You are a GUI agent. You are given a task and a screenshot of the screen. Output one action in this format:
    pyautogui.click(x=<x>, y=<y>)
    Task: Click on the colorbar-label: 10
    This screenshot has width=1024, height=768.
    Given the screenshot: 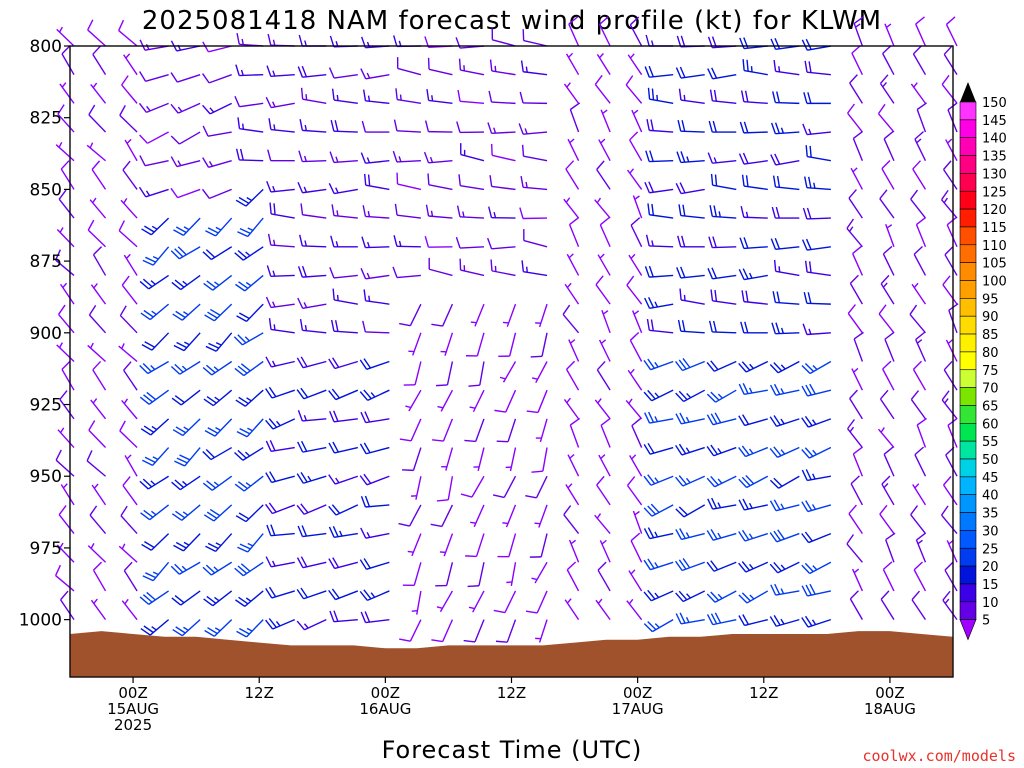 What is the action you would take?
    pyautogui.click(x=990, y=603)
    